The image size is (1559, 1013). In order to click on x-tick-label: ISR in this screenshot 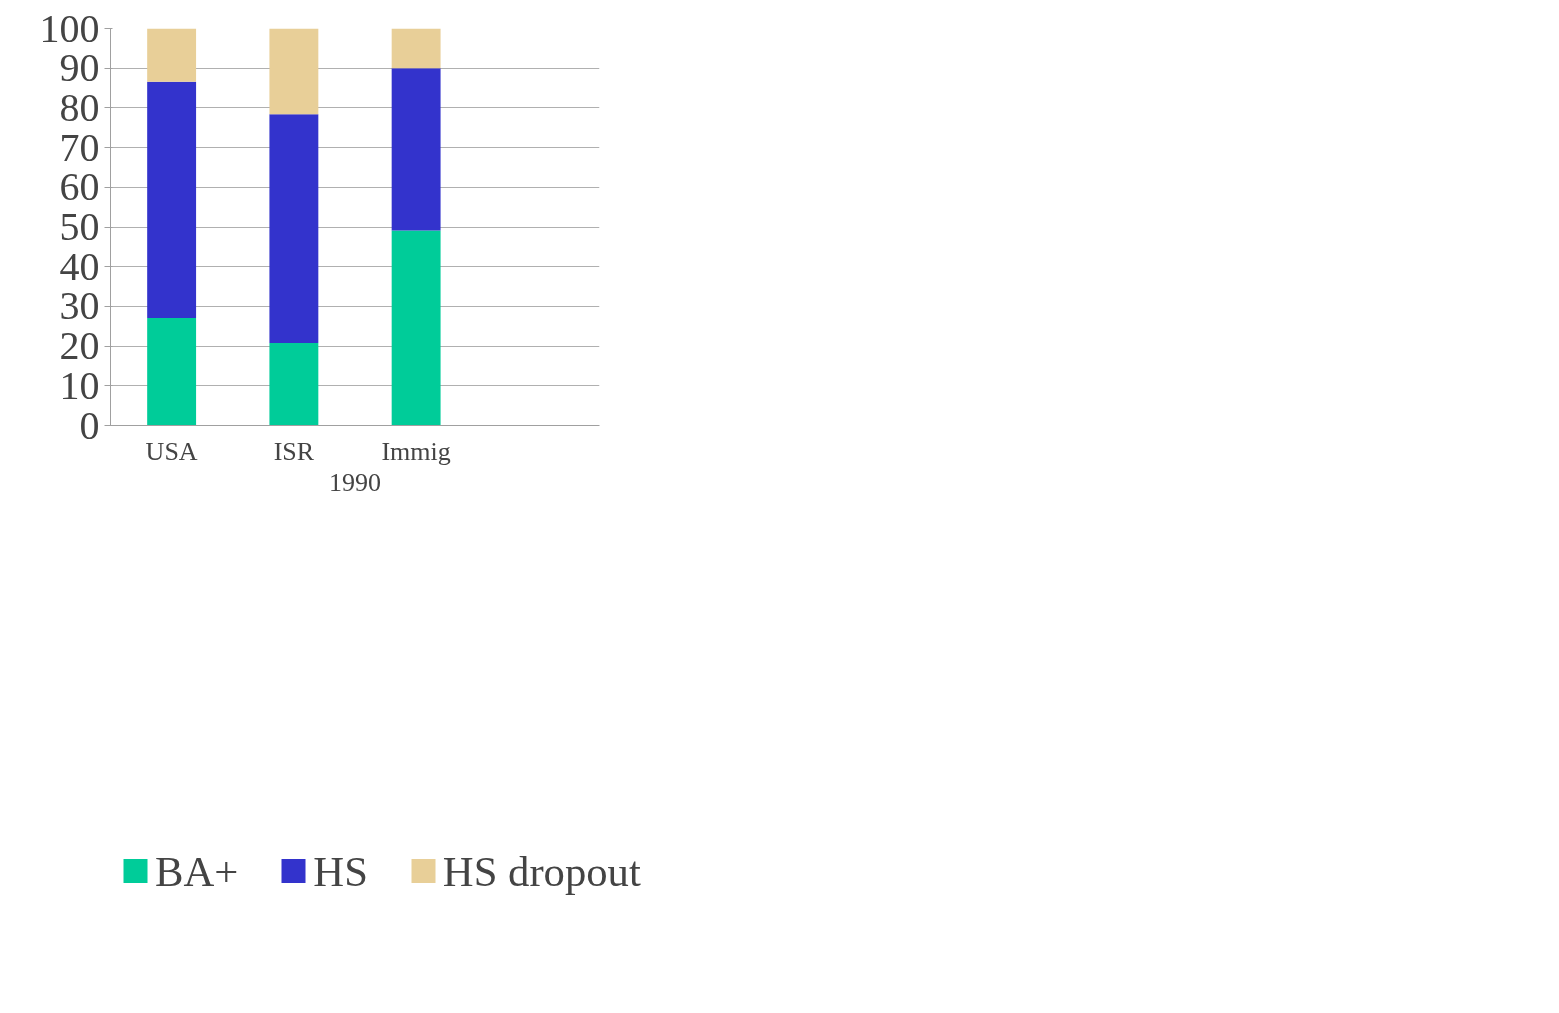, I will do `click(294, 451)`.